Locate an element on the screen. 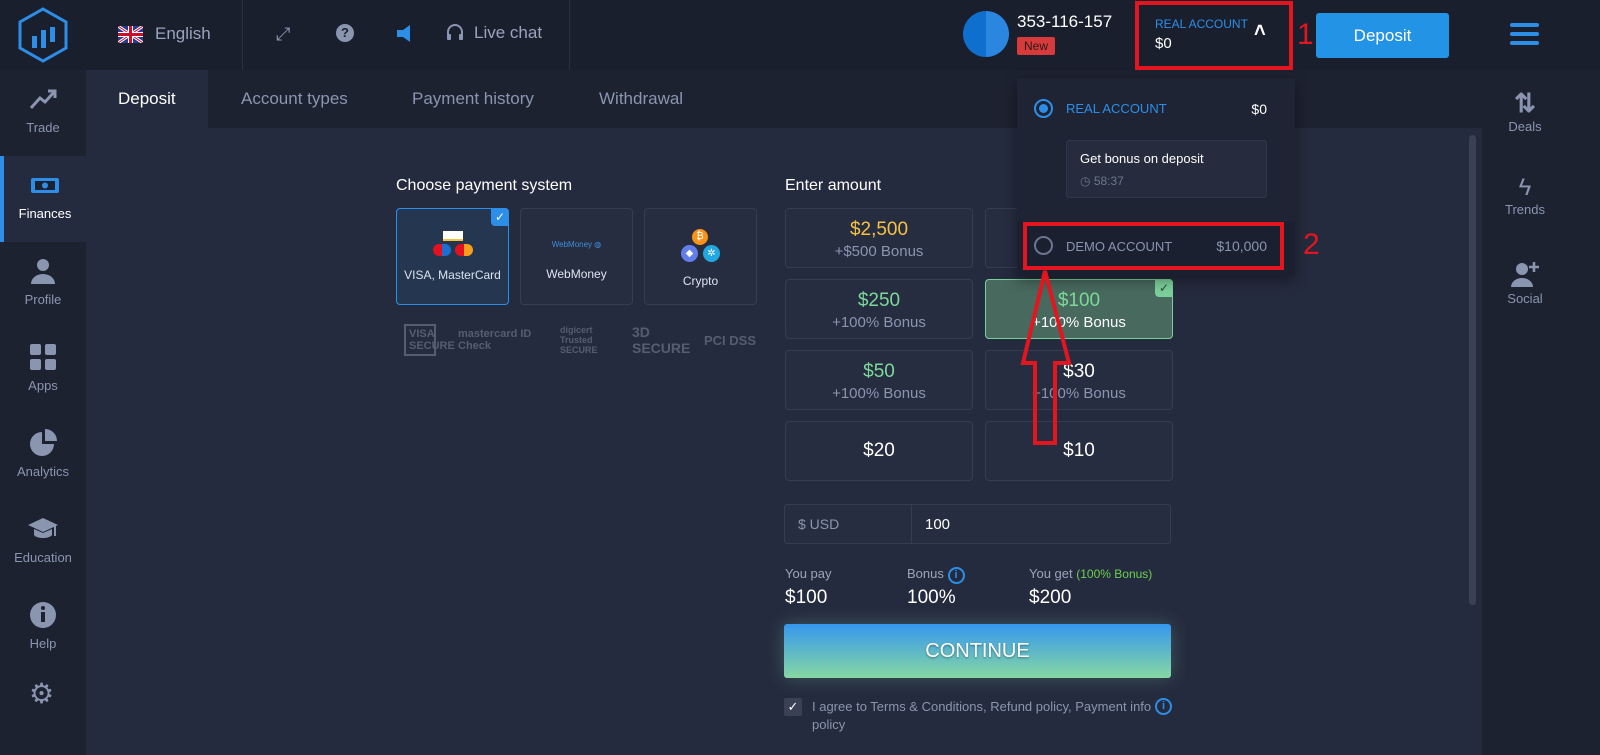  rightbar-item-trends: ϟ Trends is located at coordinates (1525, 195).